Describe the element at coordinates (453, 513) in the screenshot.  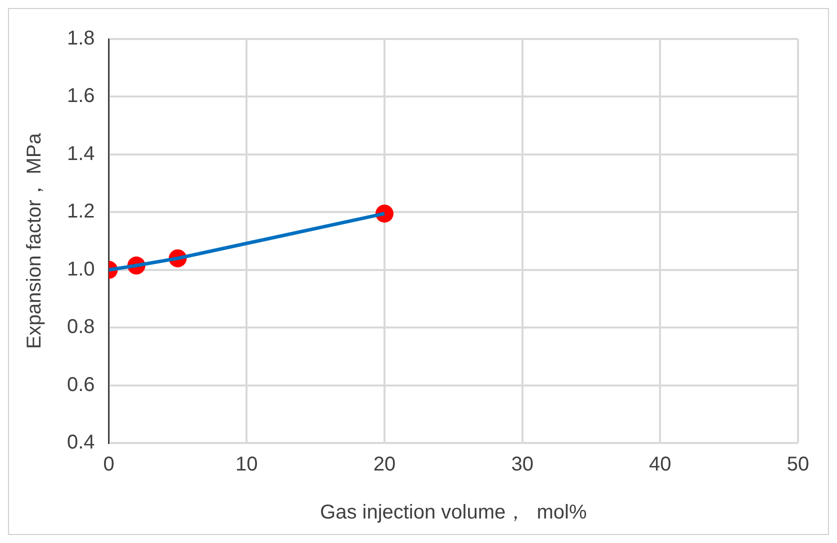
I see `x-axis-title: Gas injection volume， mol%` at that location.